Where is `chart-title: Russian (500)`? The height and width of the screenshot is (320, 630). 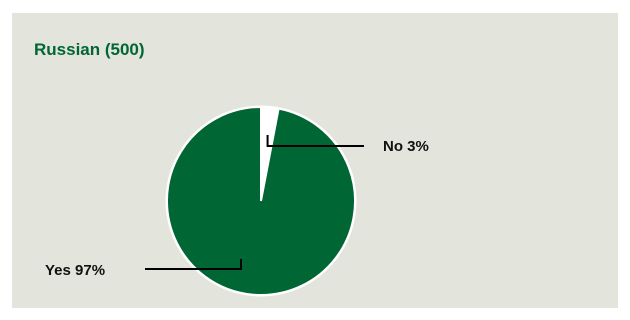
chart-title: Russian (500) is located at coordinates (89, 49).